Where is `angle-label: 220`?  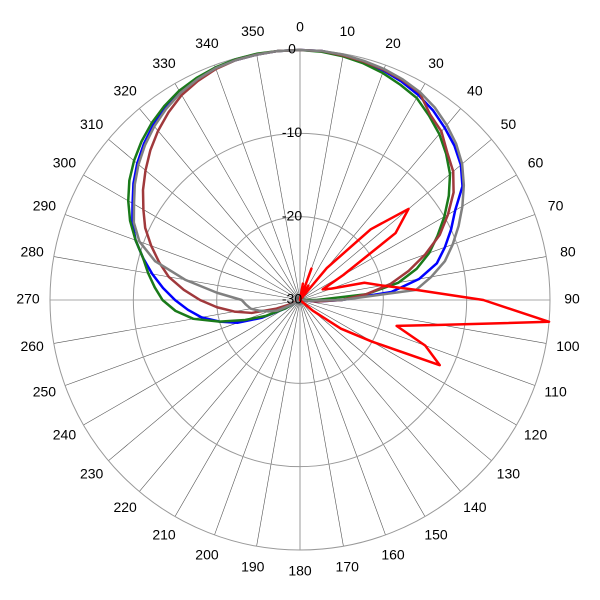 angle-label: 220 is located at coordinates (125, 507).